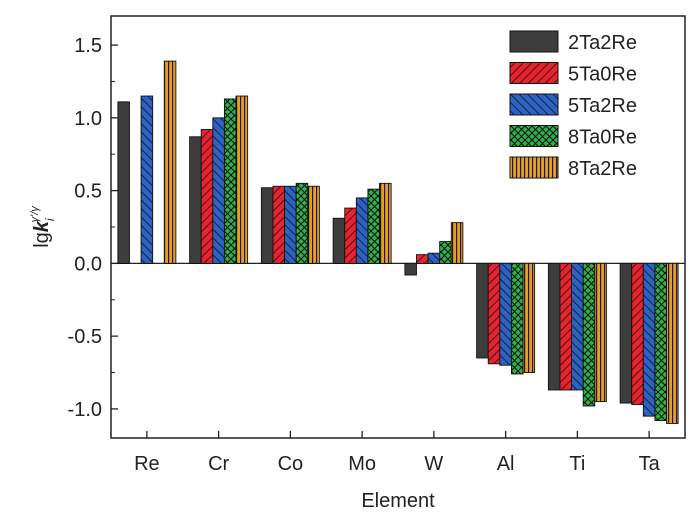 This screenshot has height=522, width=700. Describe the element at coordinates (672, 343) in the screenshot. I see `bar-8Ta2Re-Ta` at that location.